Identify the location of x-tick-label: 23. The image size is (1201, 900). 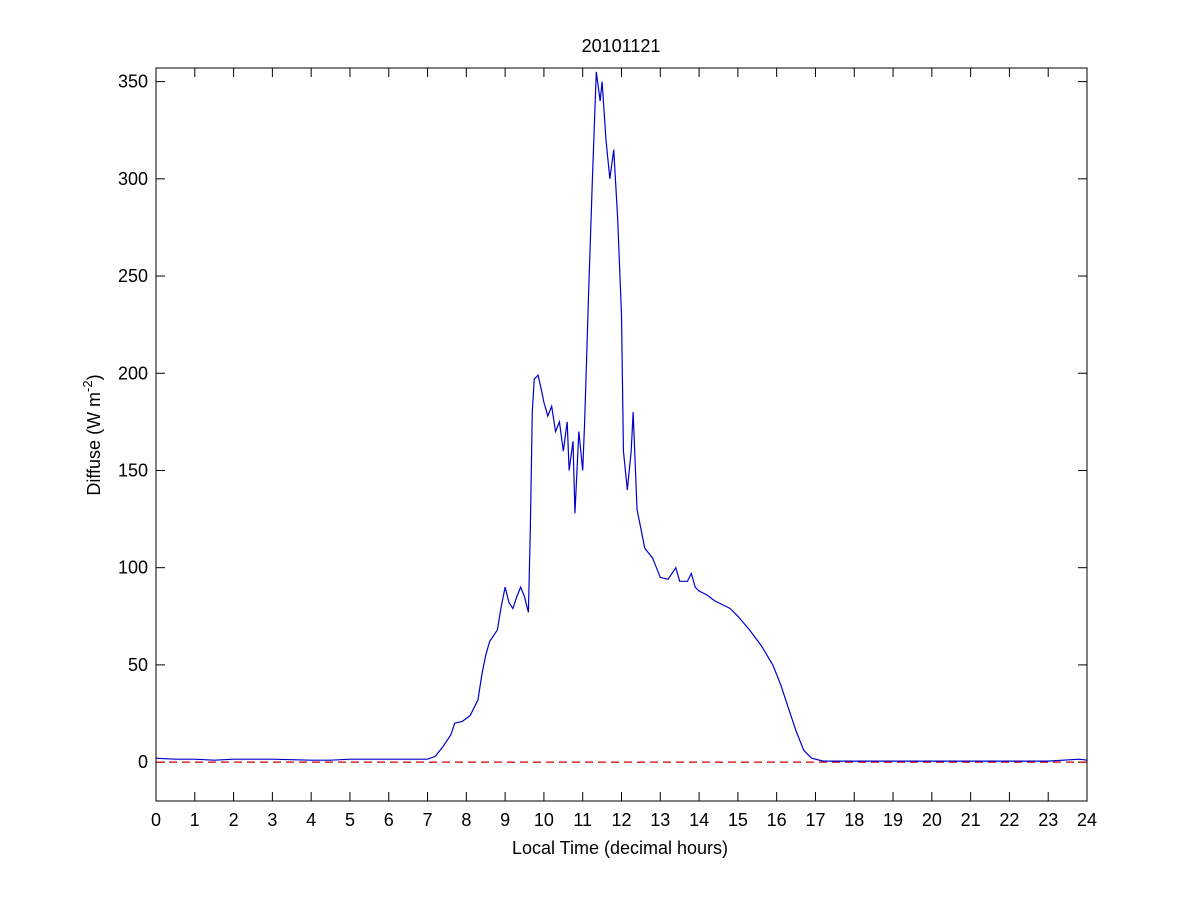
(1048, 820).